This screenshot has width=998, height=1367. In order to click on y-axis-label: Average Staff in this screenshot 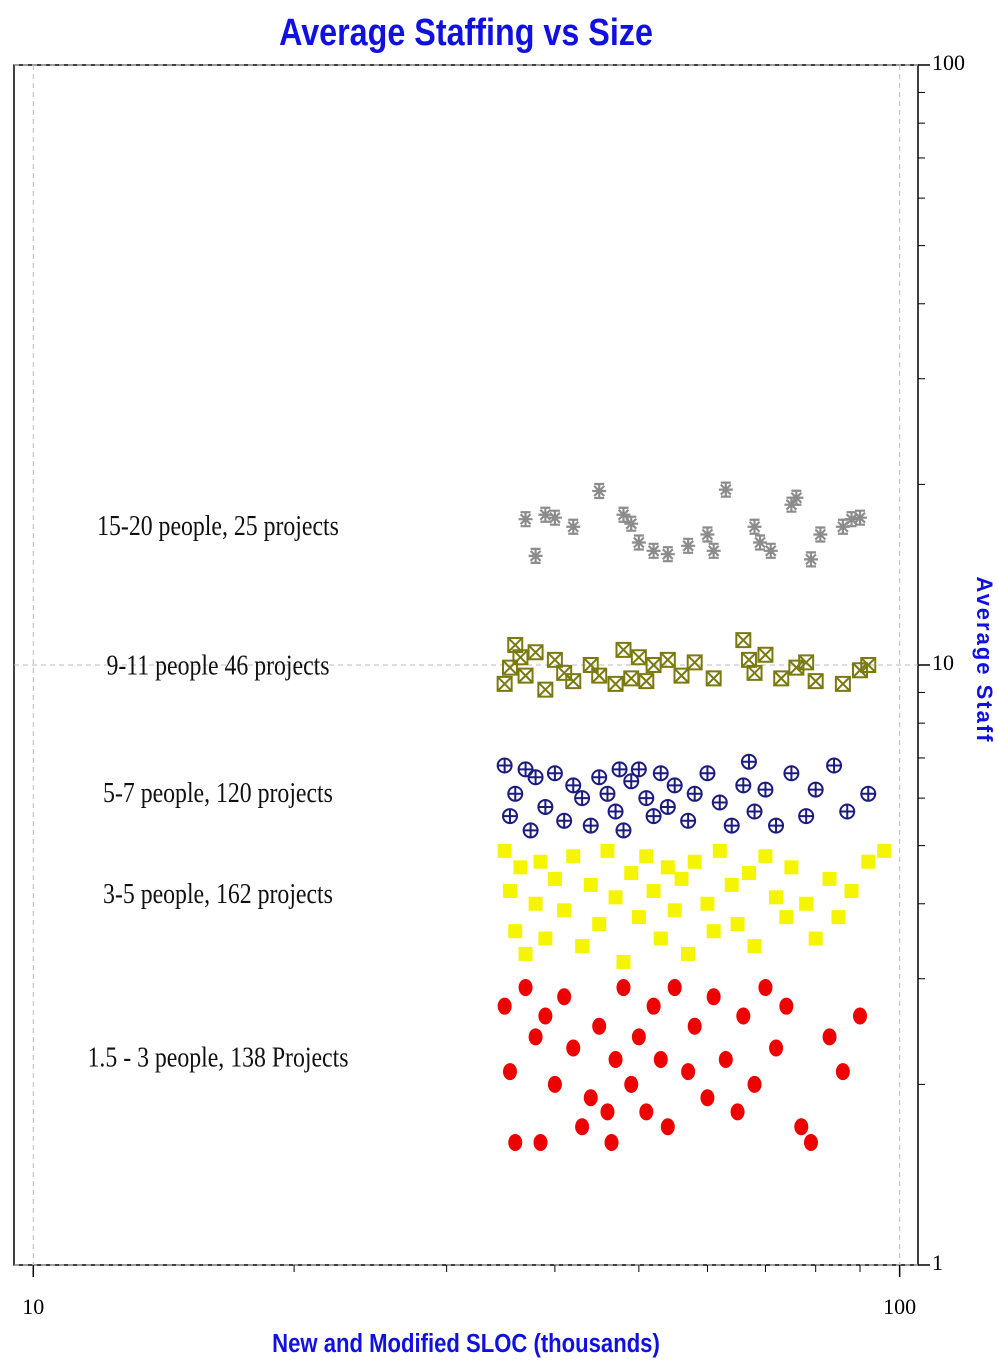, I will do `click(984, 659)`.